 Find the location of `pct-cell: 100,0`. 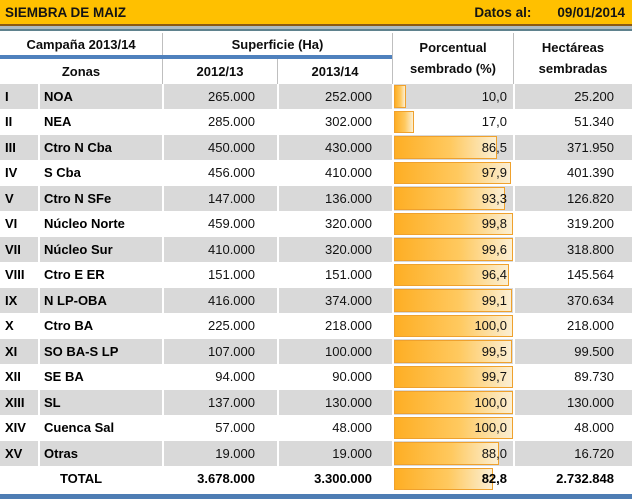

pct-cell: 100,0 is located at coordinates (452, 325).